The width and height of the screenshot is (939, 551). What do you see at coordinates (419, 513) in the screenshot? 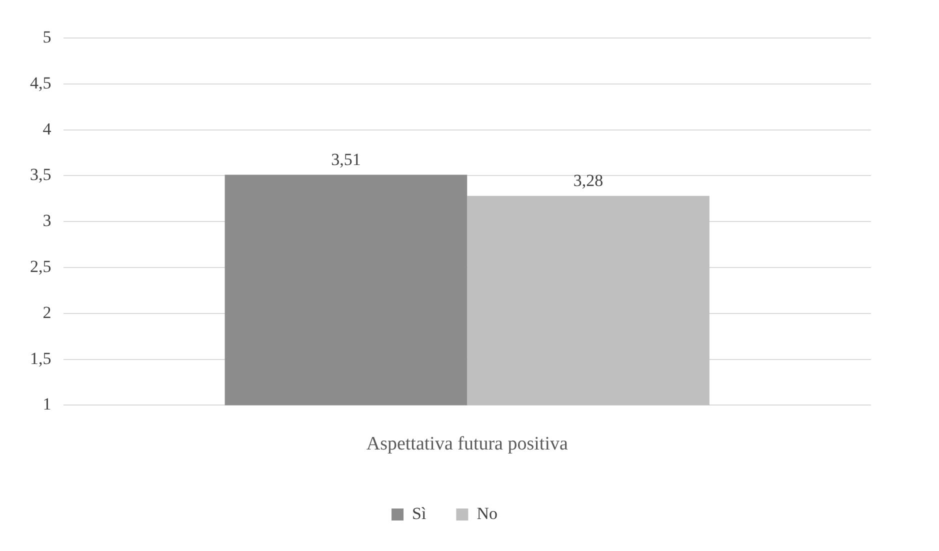
I see `legend-label: Sì` at bounding box center [419, 513].